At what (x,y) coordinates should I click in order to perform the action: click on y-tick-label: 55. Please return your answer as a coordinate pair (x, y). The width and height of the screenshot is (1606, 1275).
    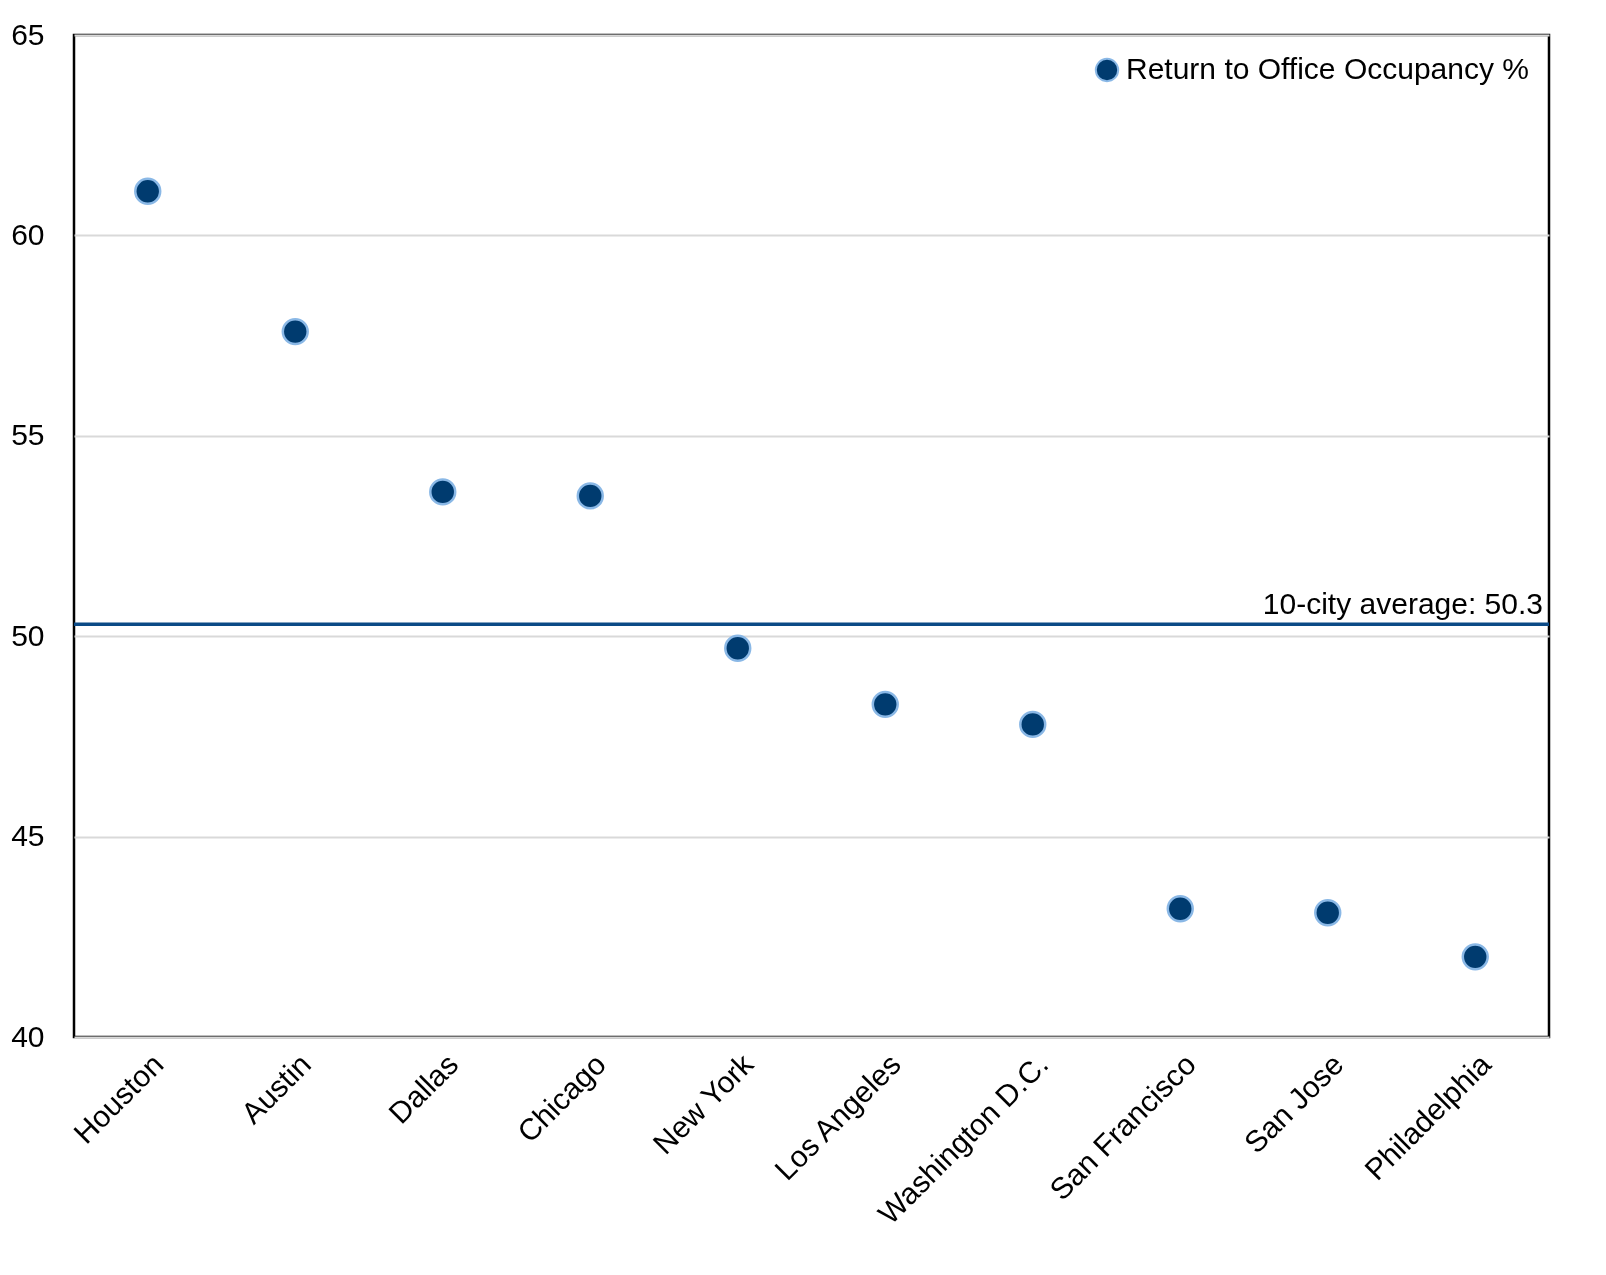
    Looking at the image, I should click on (28, 435).